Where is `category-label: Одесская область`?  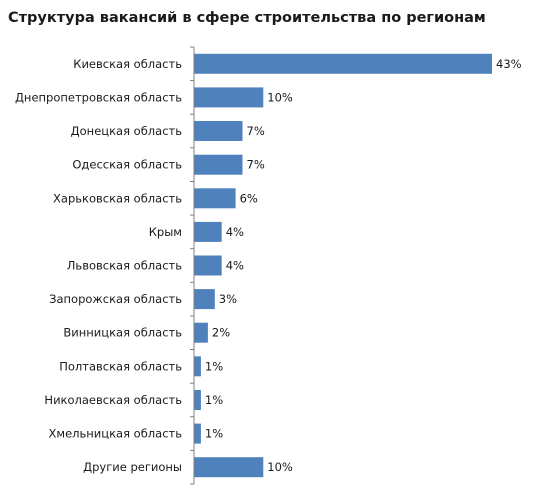
category-label: Одесская область is located at coordinates (127, 165).